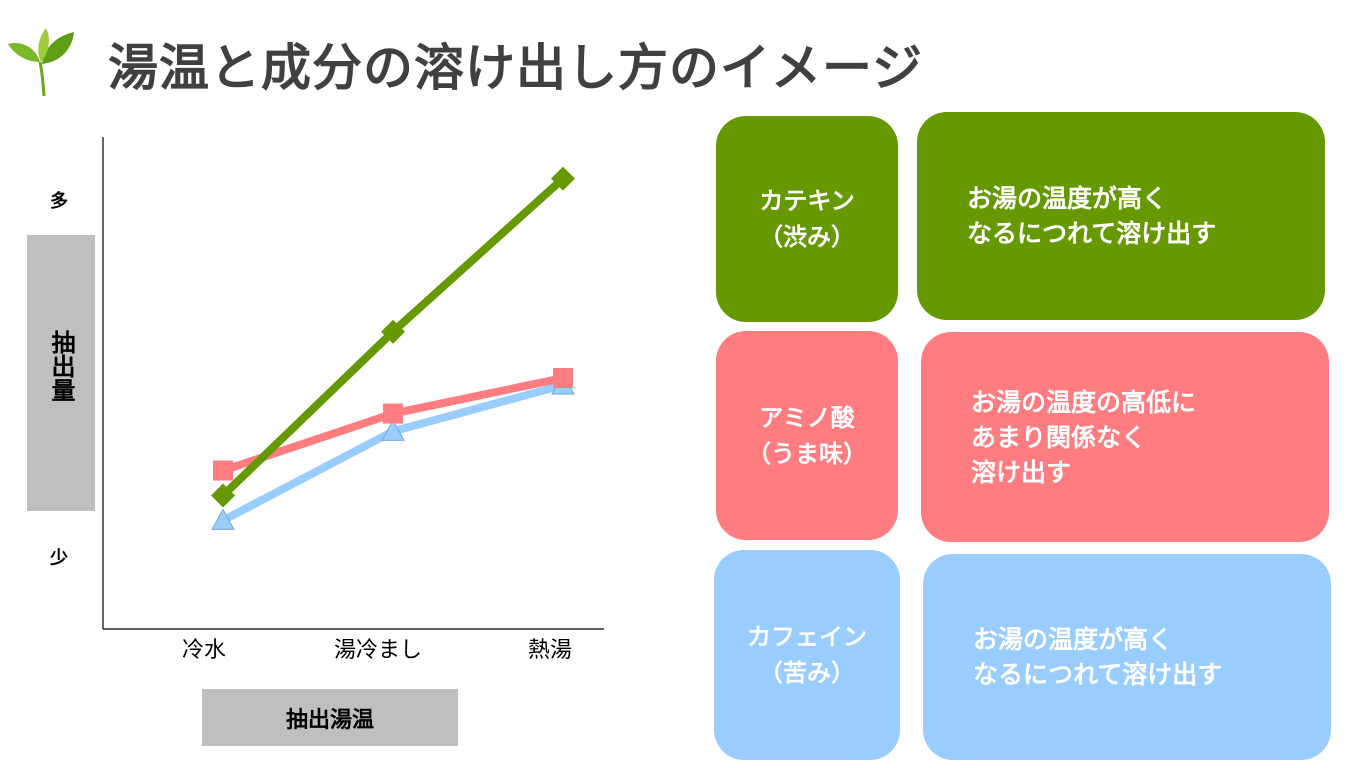  Describe the element at coordinates (550, 650) in the screenshot. I see `x-tick-label-hot-water: 熱湯` at that location.